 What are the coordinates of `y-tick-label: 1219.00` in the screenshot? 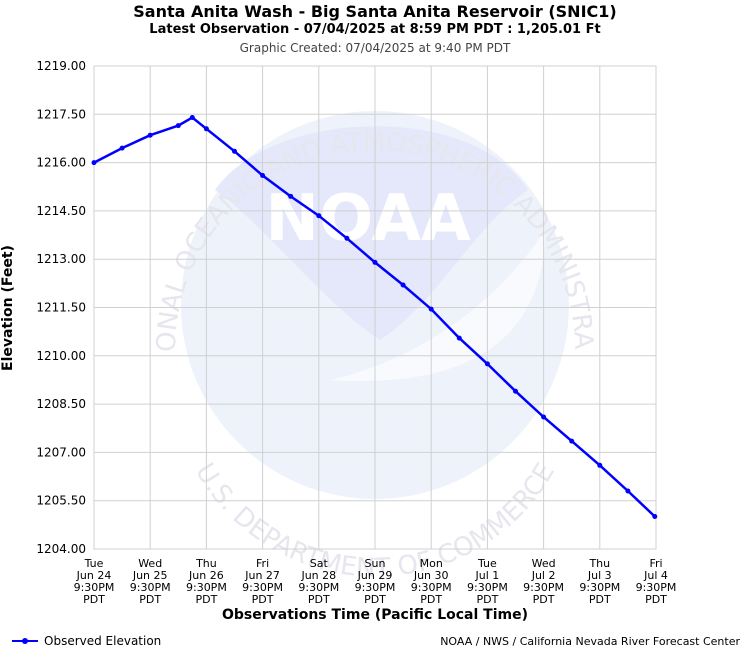 It's located at (61, 66).